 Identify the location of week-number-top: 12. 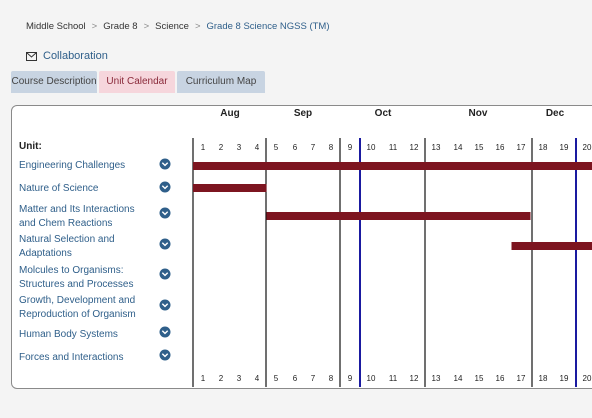
(414, 147).